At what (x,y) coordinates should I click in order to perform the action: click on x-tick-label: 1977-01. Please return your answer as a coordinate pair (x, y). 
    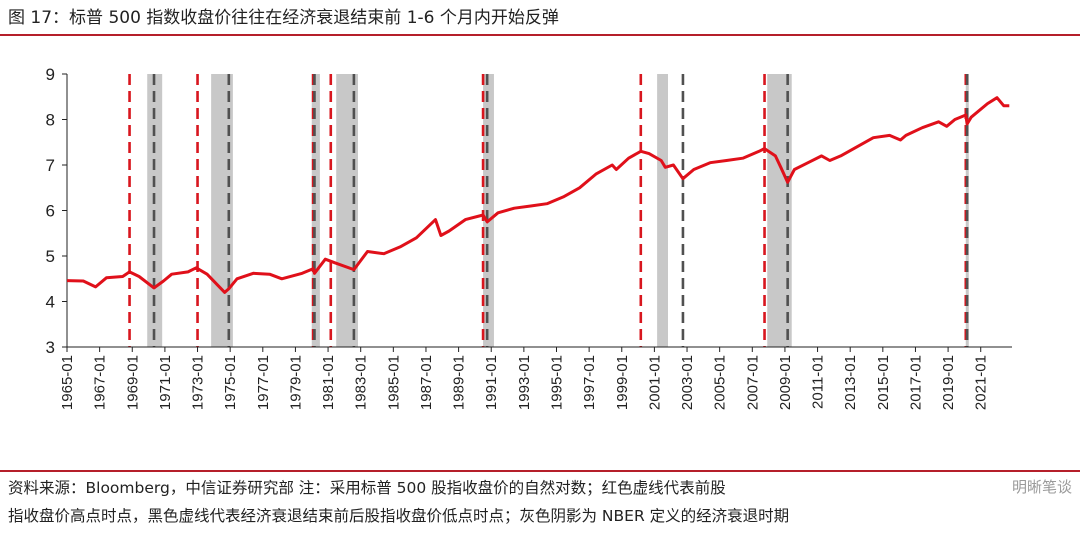
    Looking at the image, I should click on (263, 382).